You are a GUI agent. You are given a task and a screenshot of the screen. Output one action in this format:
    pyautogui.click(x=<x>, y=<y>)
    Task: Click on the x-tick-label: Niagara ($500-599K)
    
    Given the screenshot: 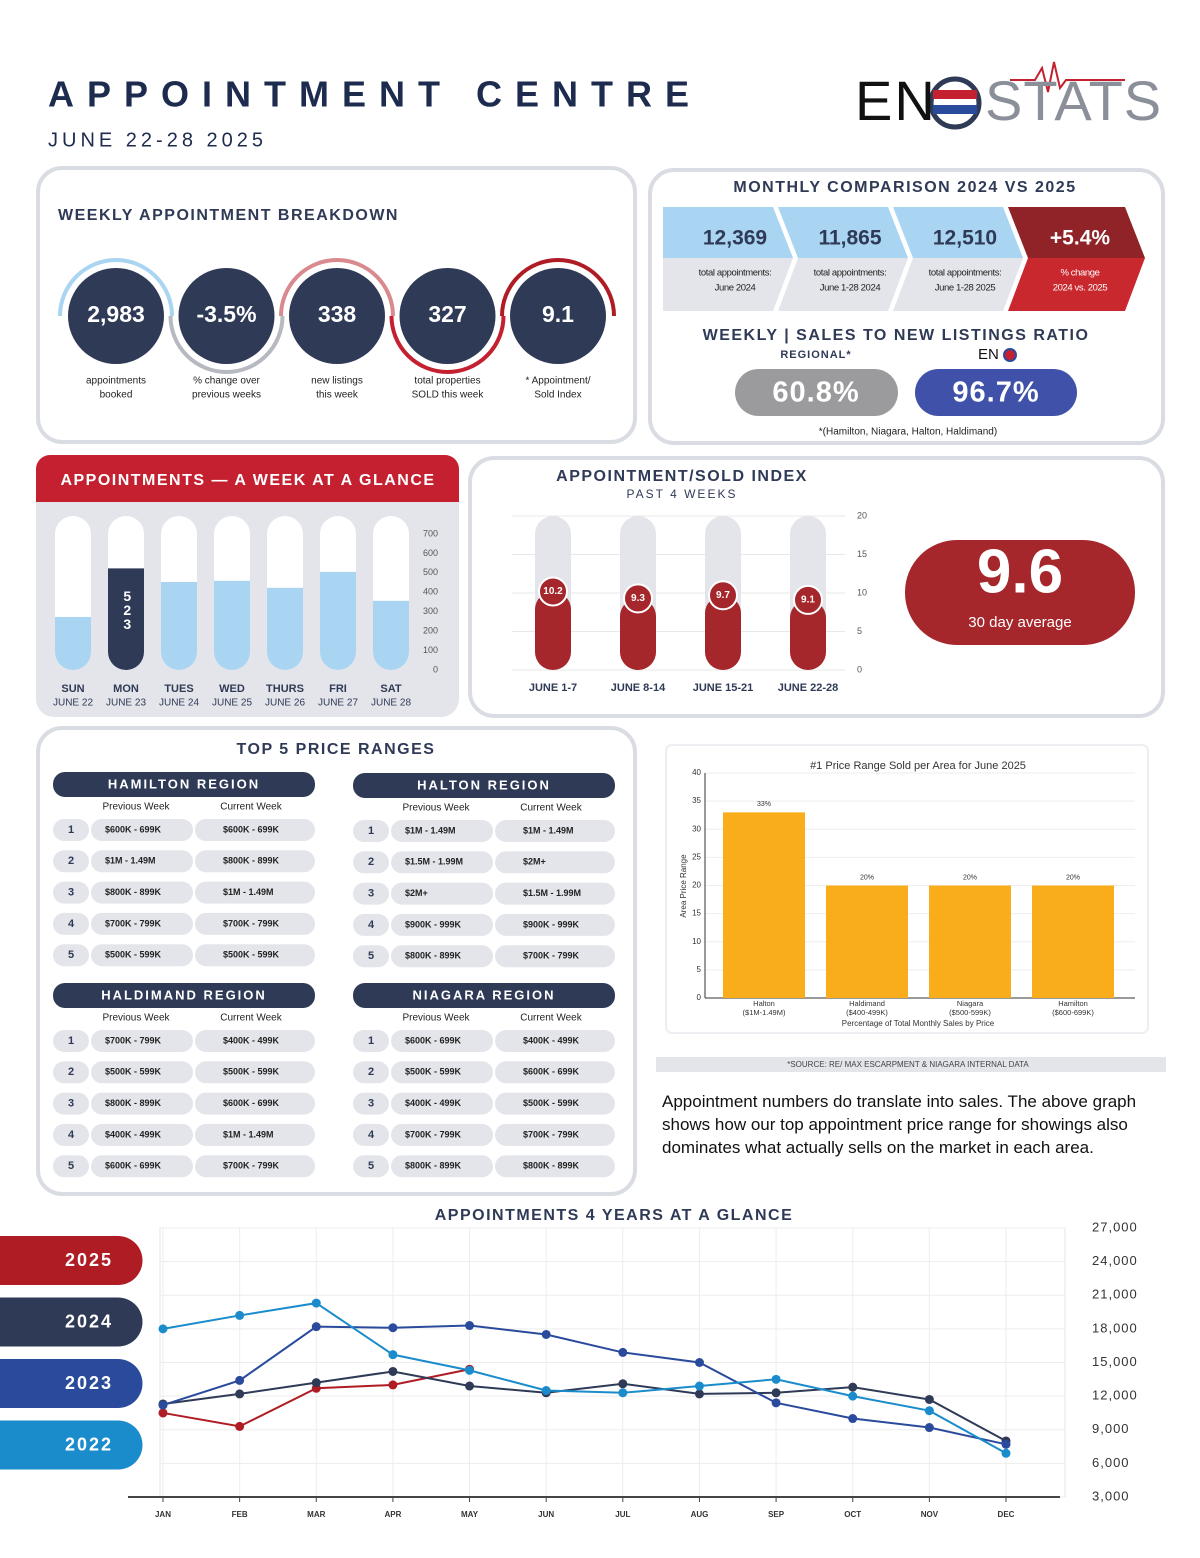 What is the action you would take?
    pyautogui.click(x=970, y=1008)
    